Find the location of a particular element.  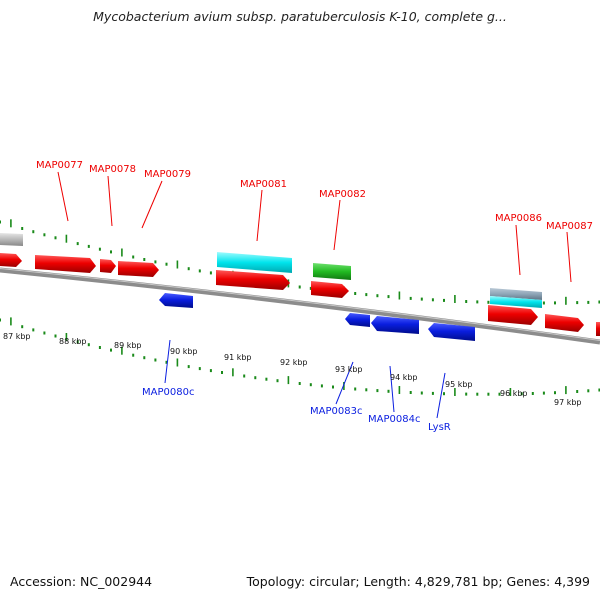

gene-arrow-map0083c is located at coordinates (395, 325).